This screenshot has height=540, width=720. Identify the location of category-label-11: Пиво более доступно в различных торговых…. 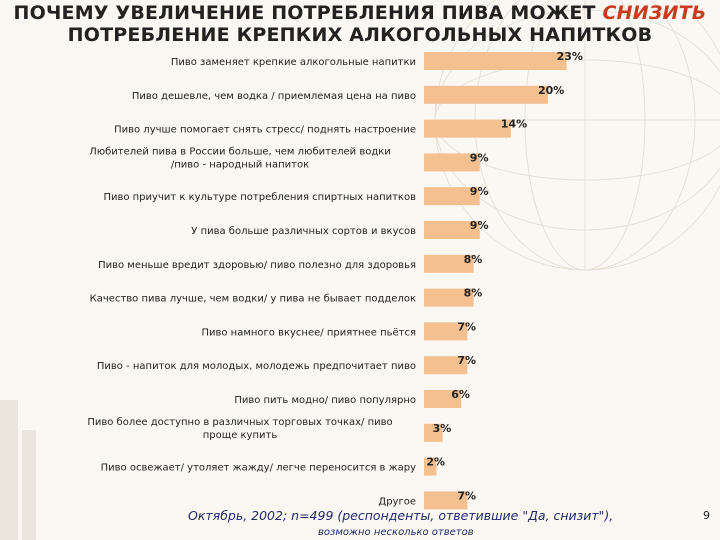
(239, 429).